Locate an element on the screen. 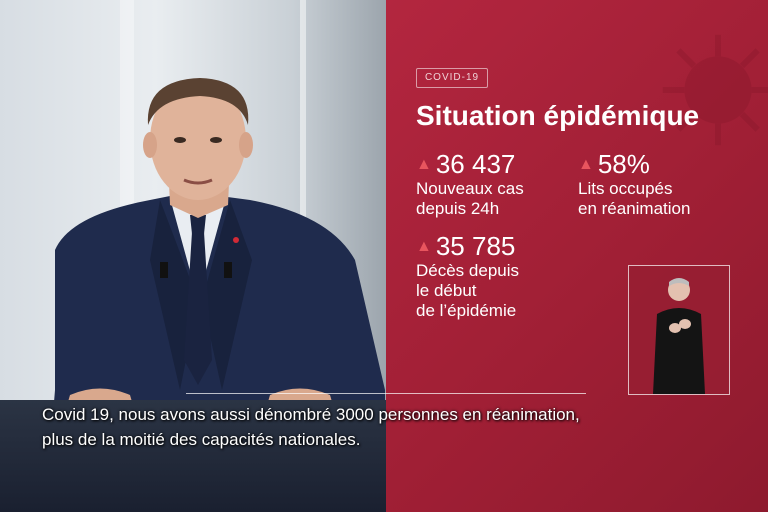 This screenshot has width=768, height=512. stat-value: 35 785 is located at coordinates (475, 246).